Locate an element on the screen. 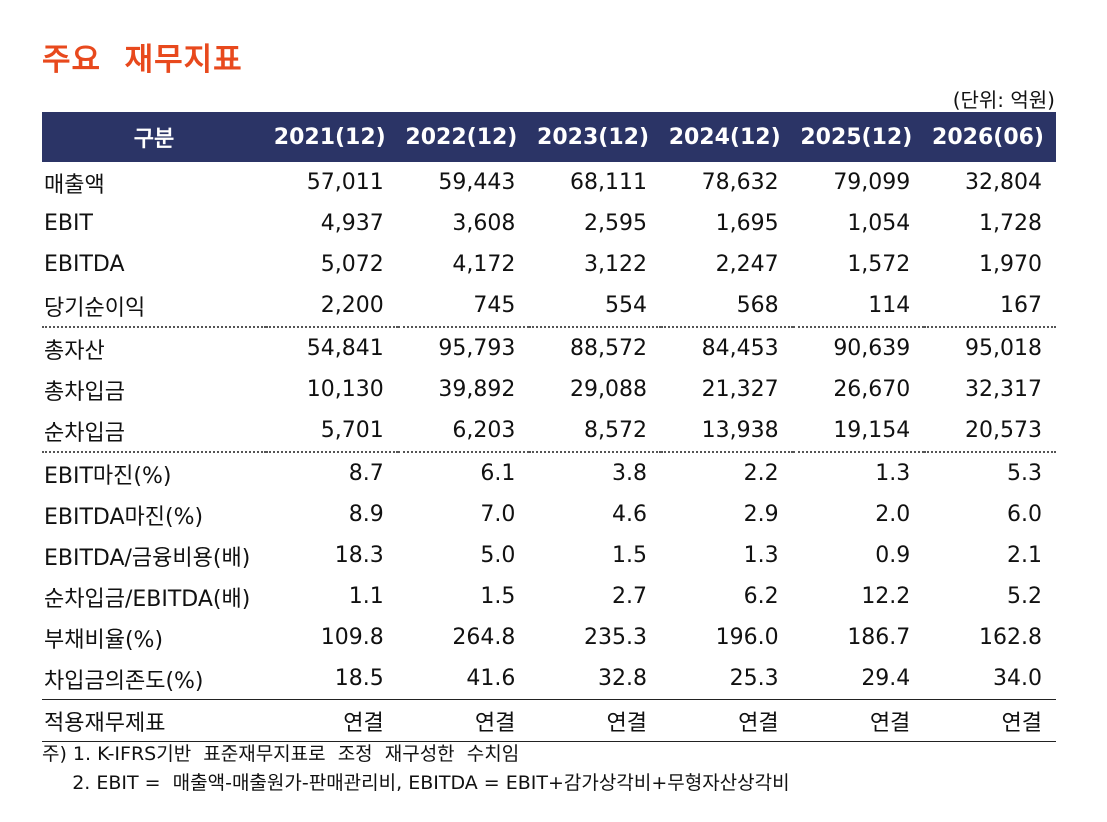 This screenshot has width=1107, height=822. row-value: 3.8 is located at coordinates (630, 473).